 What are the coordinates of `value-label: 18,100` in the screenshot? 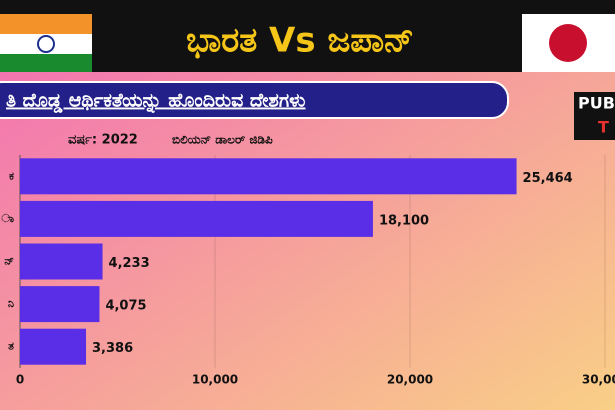 It's located at (404, 220).